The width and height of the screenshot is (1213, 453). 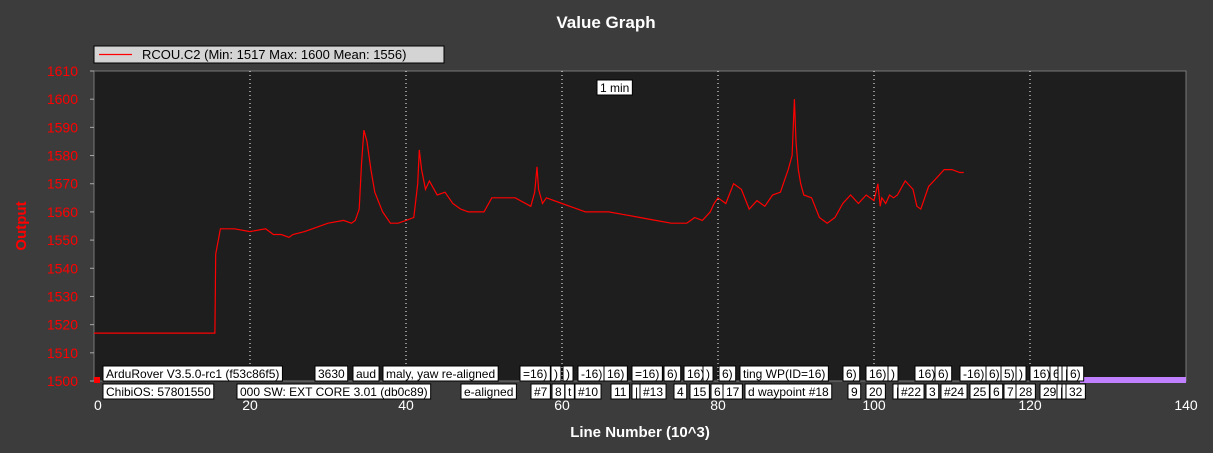 I want to click on event-label: #13, so click(x=653, y=391).